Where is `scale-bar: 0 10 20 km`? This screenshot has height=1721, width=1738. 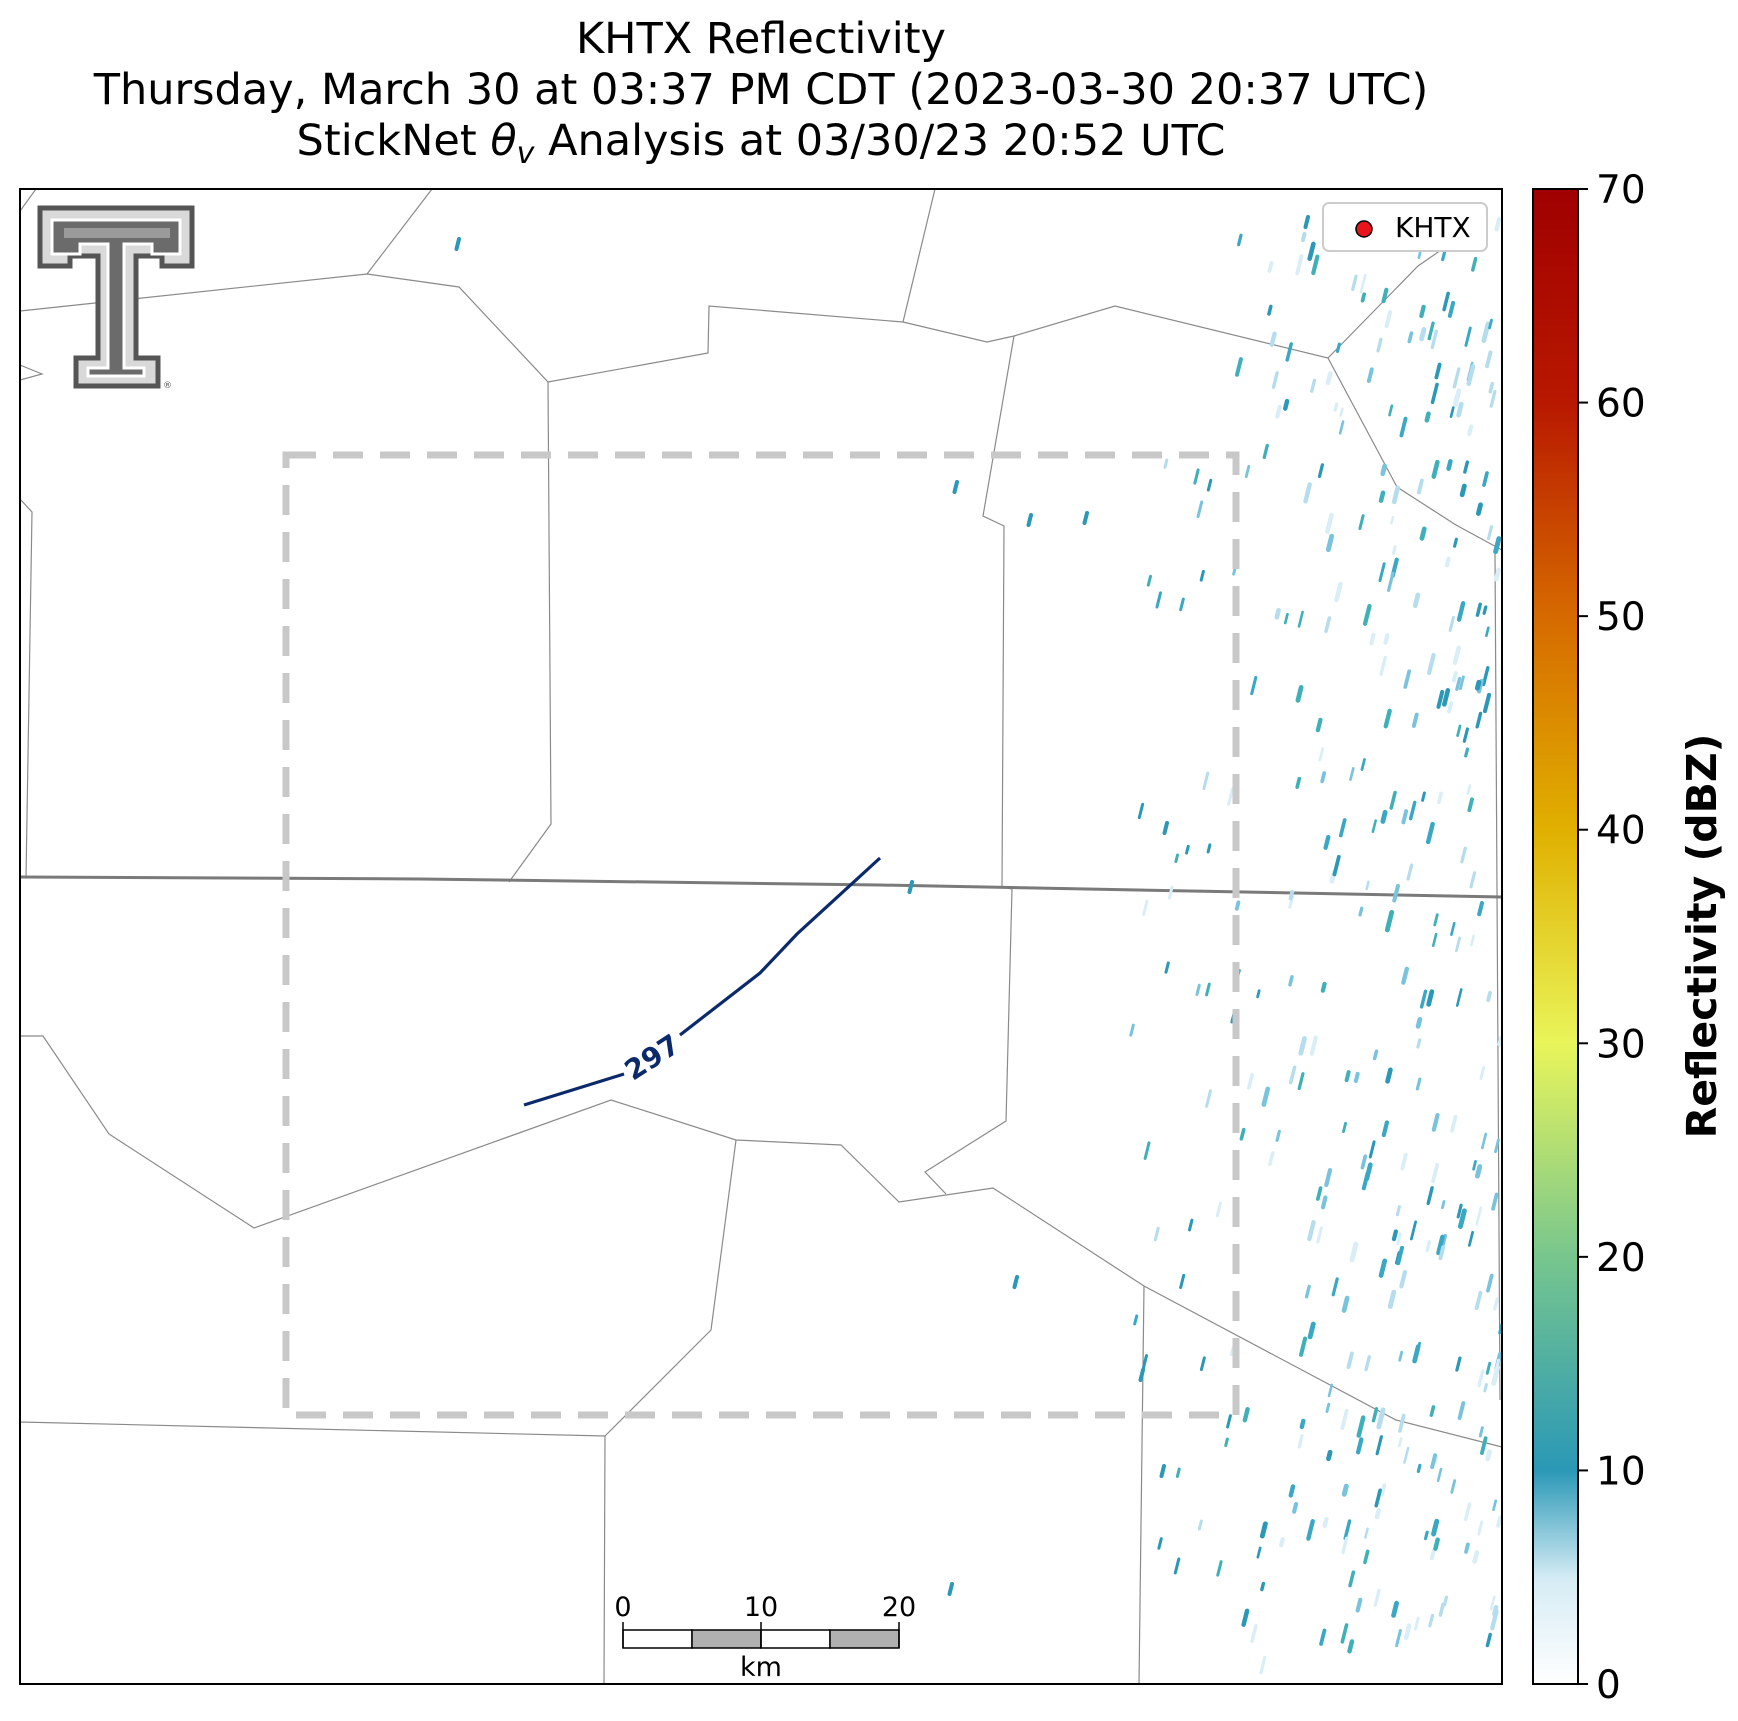 scale-bar: 0 10 20 km is located at coordinates (765, 1637).